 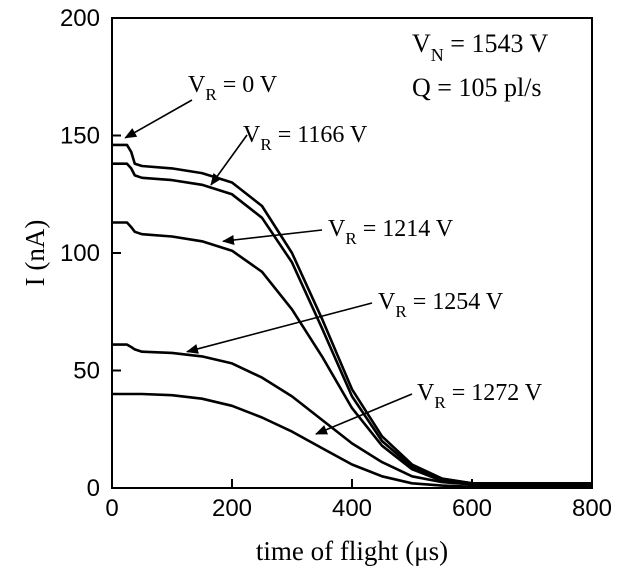 I want to click on x-tick-label: 200, so click(x=232, y=508).